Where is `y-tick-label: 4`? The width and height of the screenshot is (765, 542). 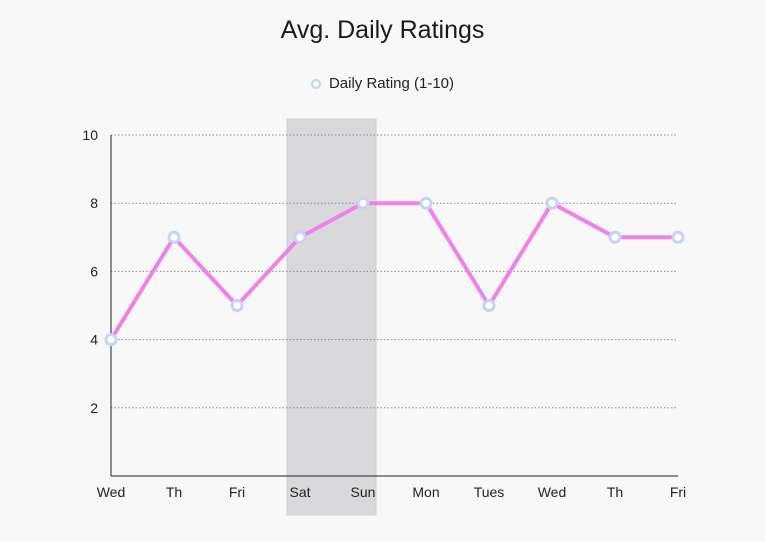 y-tick-label: 4 is located at coordinates (94, 340).